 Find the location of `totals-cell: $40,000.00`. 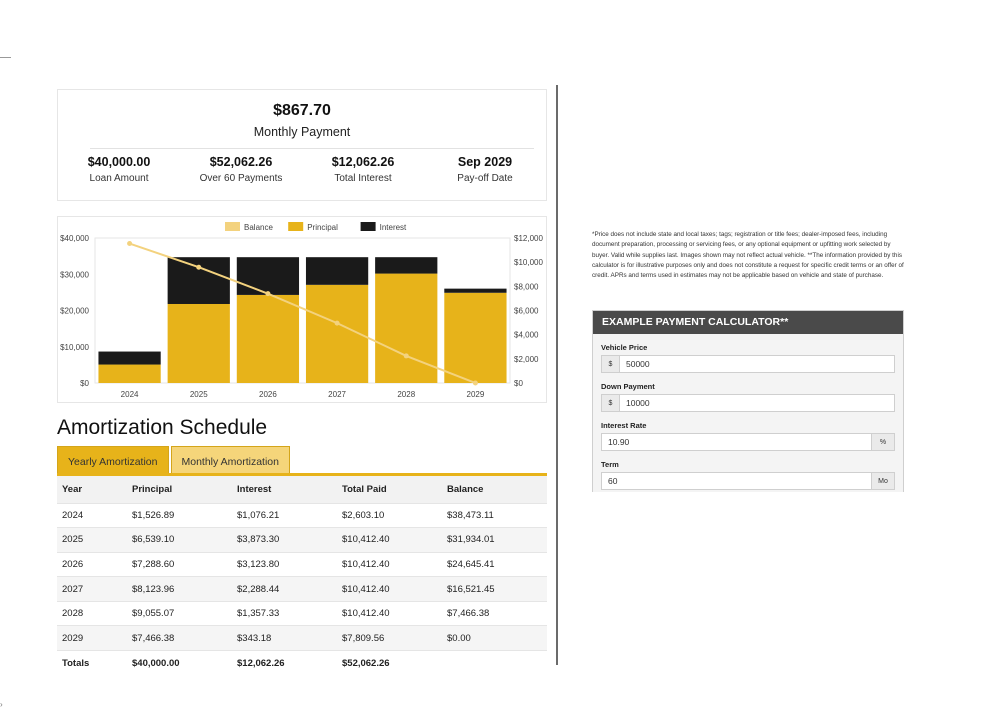

totals-cell: $40,000.00 is located at coordinates (179, 663).